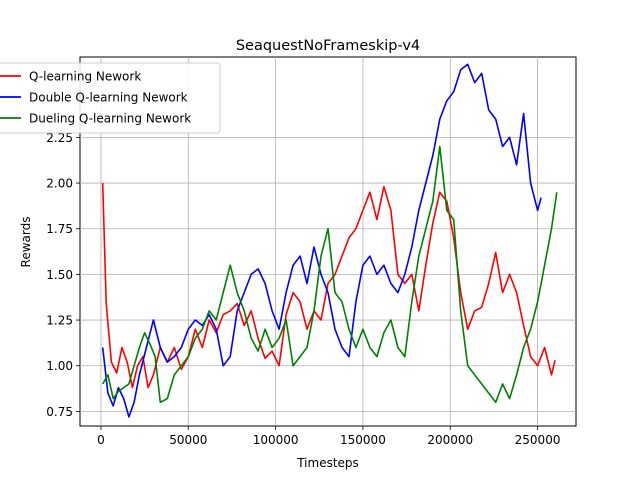 This screenshot has height=480, width=640. Describe the element at coordinates (59, 275) in the screenshot. I see `y-tick-label: 1.50` at that location.